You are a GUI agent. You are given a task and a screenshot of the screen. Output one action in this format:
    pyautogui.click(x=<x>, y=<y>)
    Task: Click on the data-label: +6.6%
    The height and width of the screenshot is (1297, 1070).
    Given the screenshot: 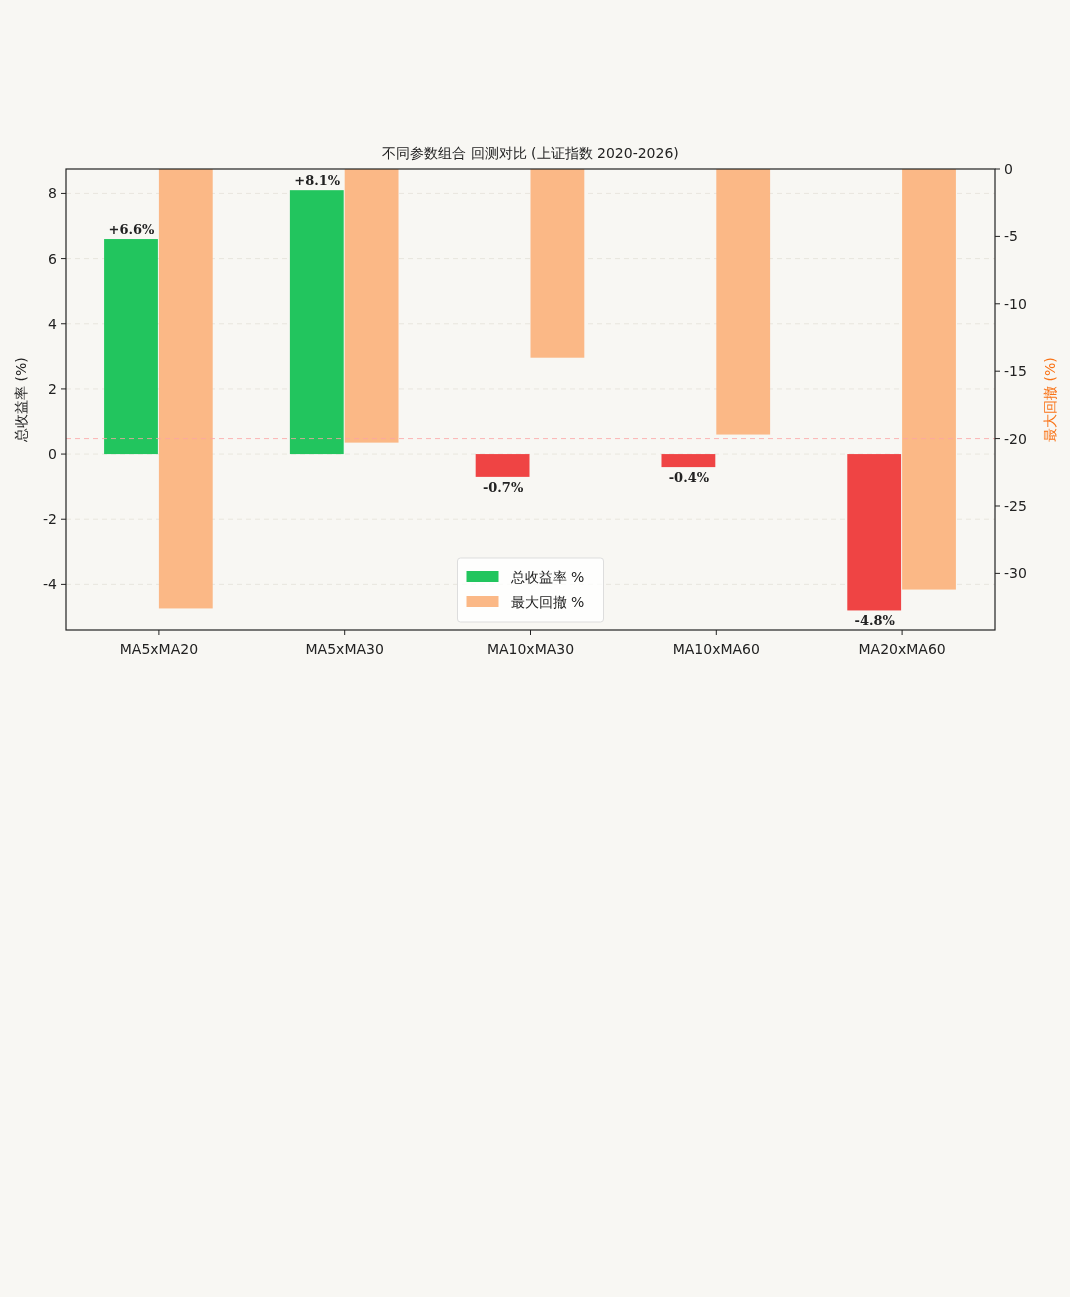 What is the action you would take?
    pyautogui.click(x=132, y=230)
    